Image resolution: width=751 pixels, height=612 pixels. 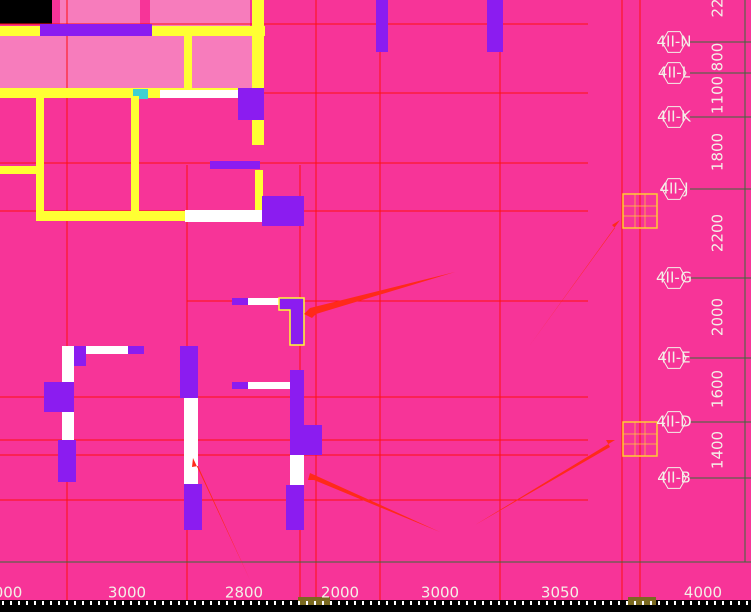 What do you see at coordinates (718, 95) in the screenshot?
I see `dimension: 1100` at bounding box center [718, 95].